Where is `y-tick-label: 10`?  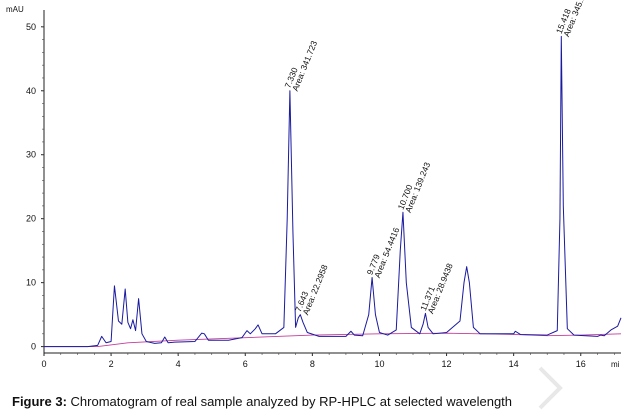
y-tick-label: 10 is located at coordinates (31, 283).